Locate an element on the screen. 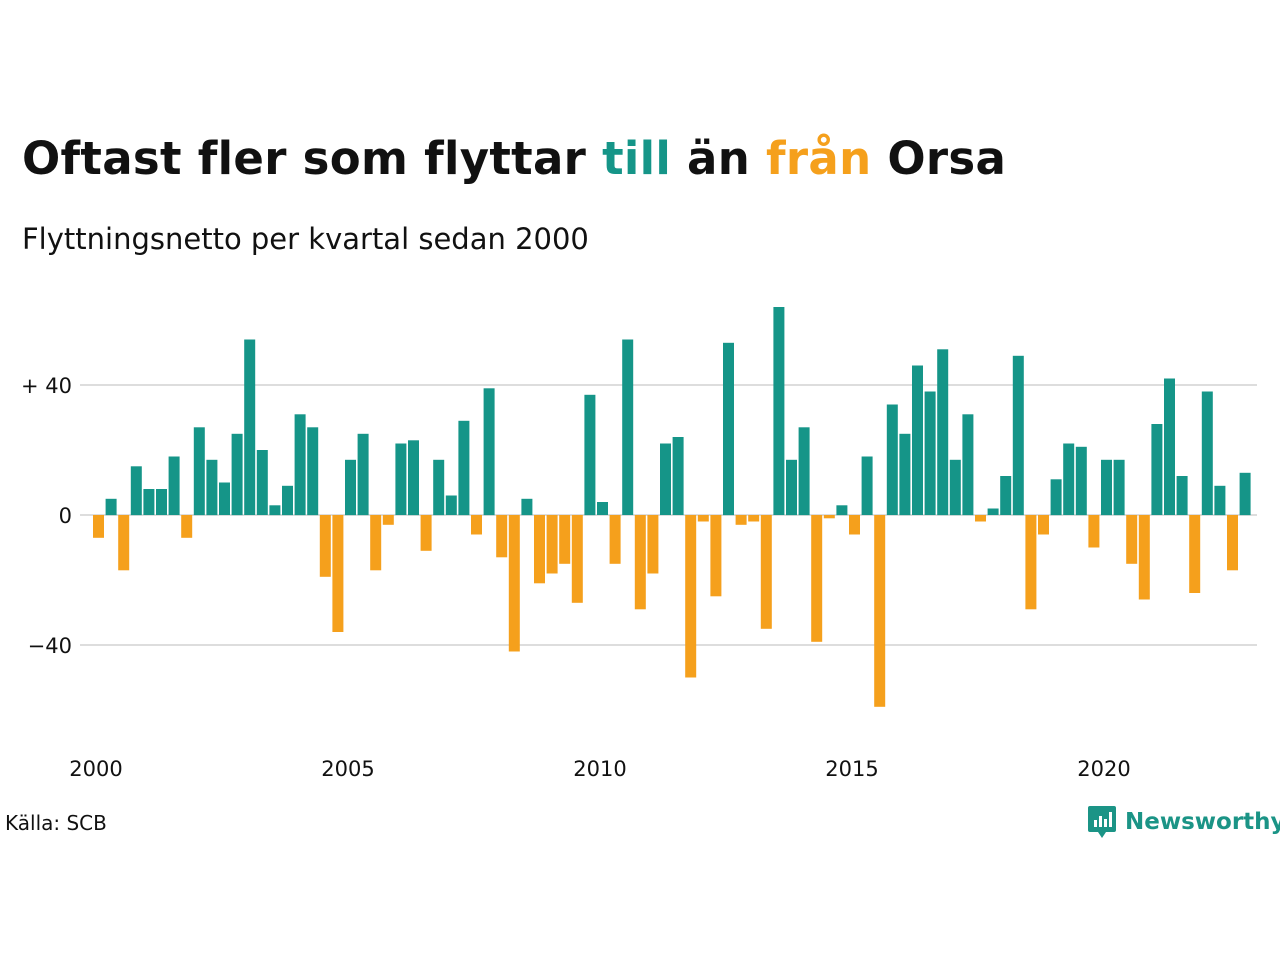  source-note: Källa: SCB is located at coordinates (56, 823).